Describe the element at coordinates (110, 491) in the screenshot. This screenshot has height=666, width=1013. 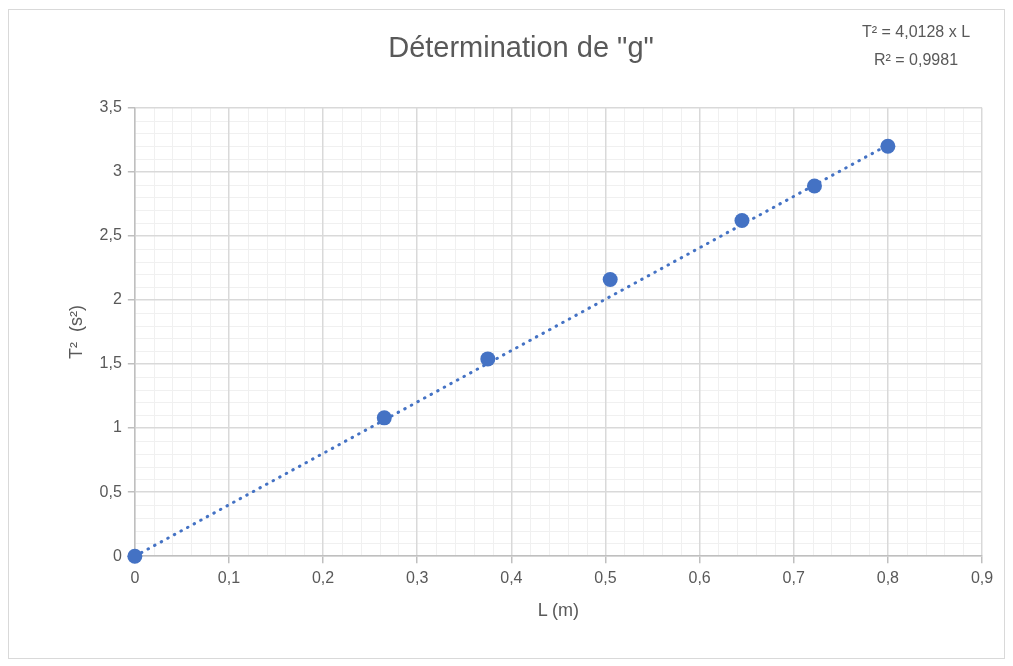
I see `y-tick-label: 0,5` at that location.